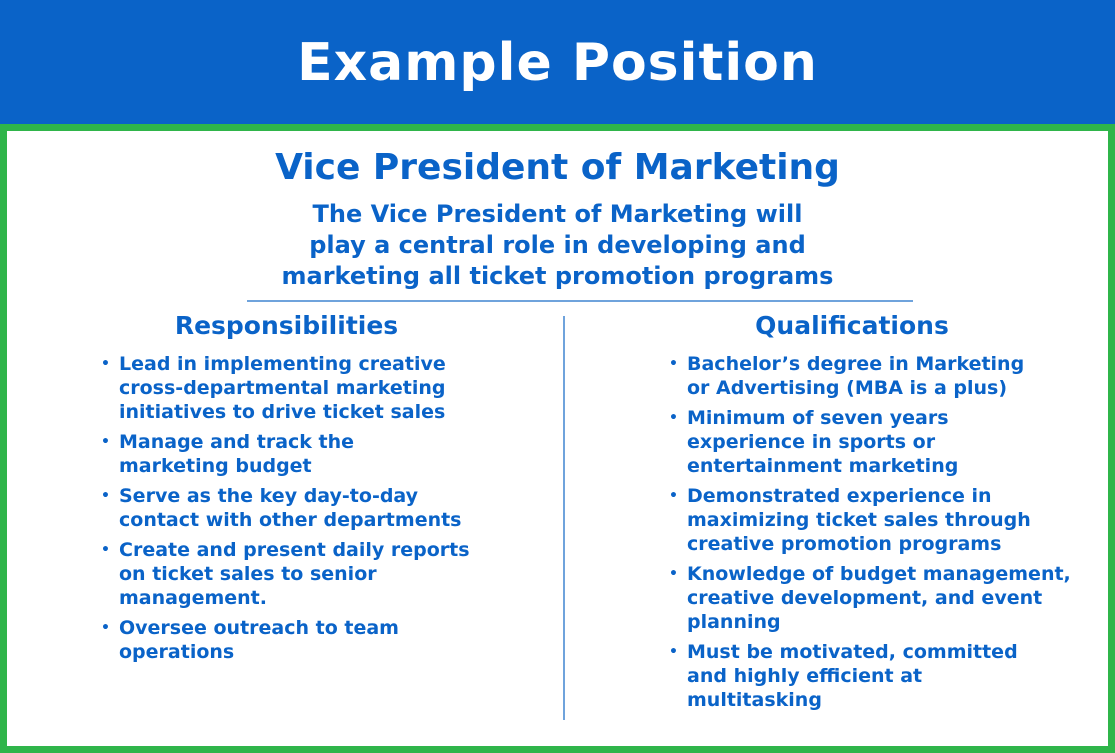 The height and width of the screenshot is (753, 1115). I want to click on list-item: • Oversee outreach to team operations, so click(289, 640).